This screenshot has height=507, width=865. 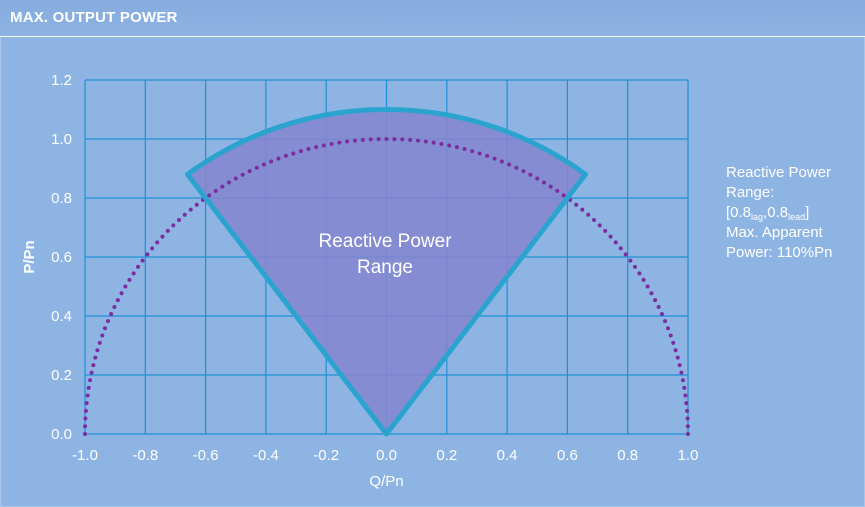 I want to click on y-tick-label: 0.6, so click(x=61, y=257).